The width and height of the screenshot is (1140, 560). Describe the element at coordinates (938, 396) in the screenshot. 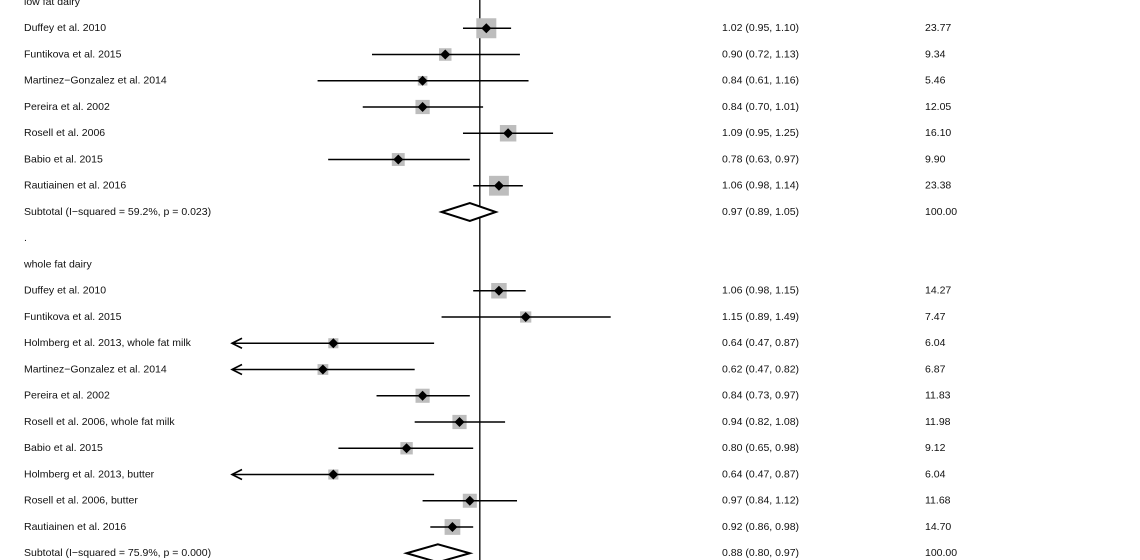

I see `weight-label: 11.83` at that location.